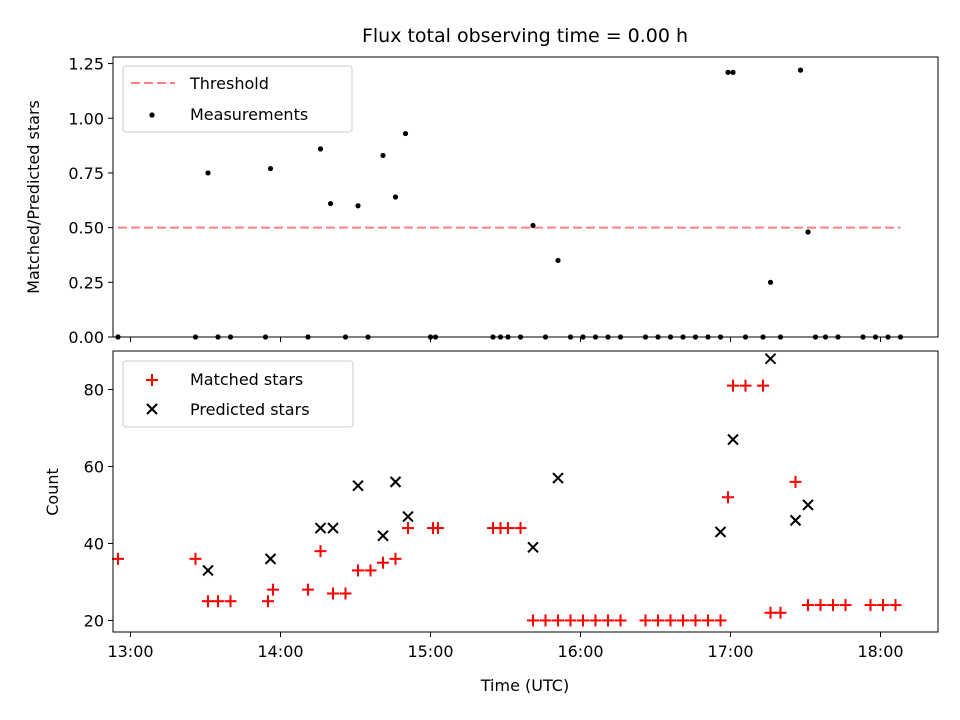  I want to click on bottom-y-tick-label: 60, so click(94, 466).